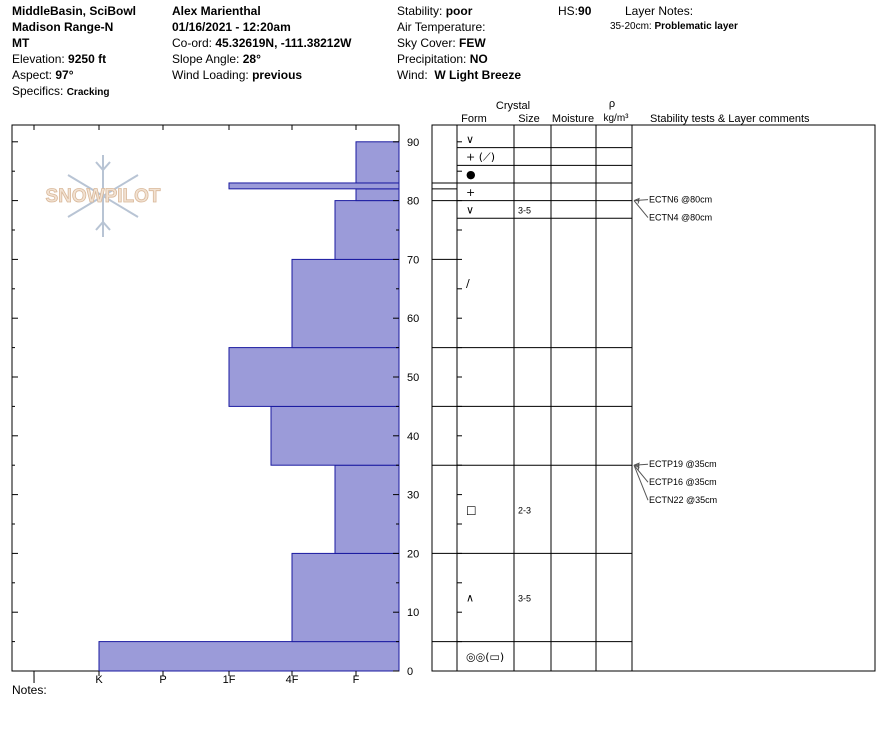 Image resolution: width=888 pixels, height=750 pixels. Describe the element at coordinates (33, 680) in the screenshot. I see `x-tick-label: I` at that location.